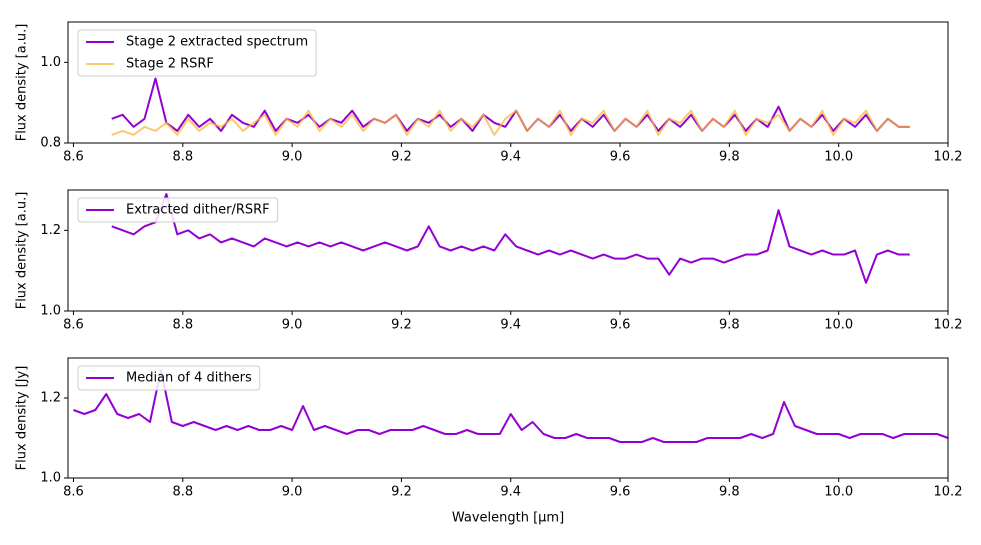 The width and height of the screenshot is (981, 545). I want to click on legend-label: Stage 2 extracted spectrum, so click(217, 42).